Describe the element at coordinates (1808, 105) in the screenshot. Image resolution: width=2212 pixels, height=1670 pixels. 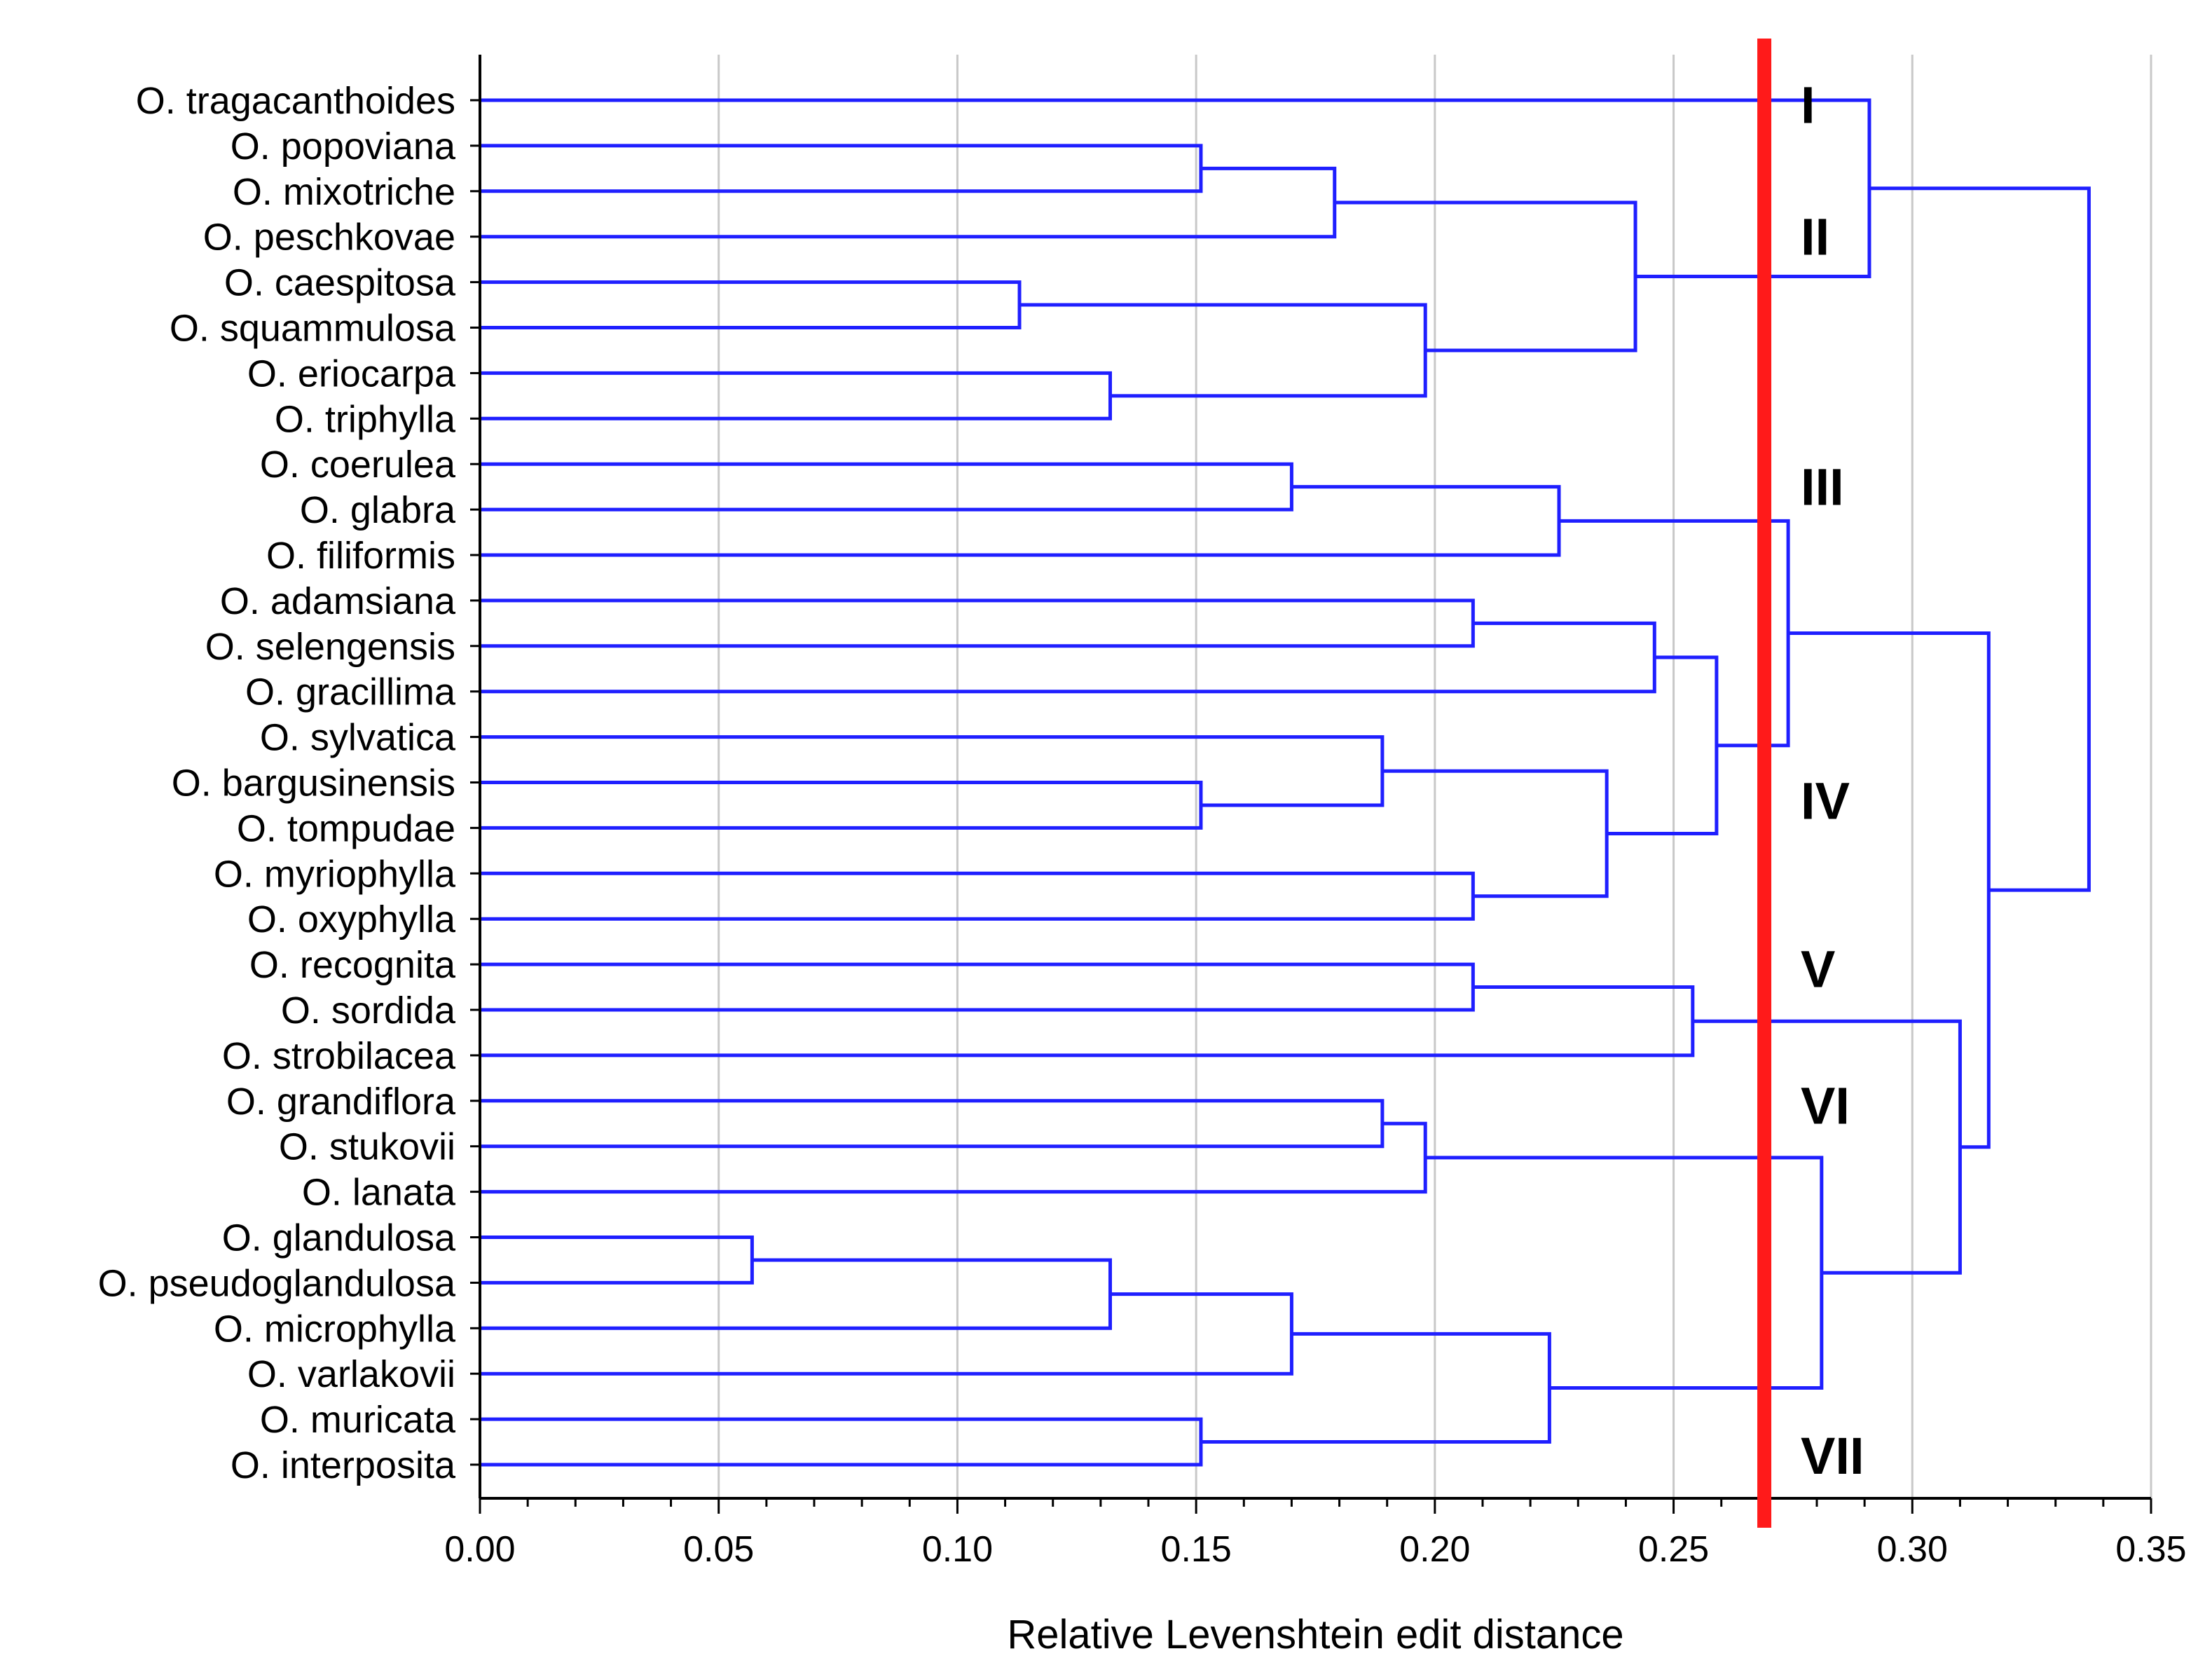
I see `cluster-label: I` at that location.